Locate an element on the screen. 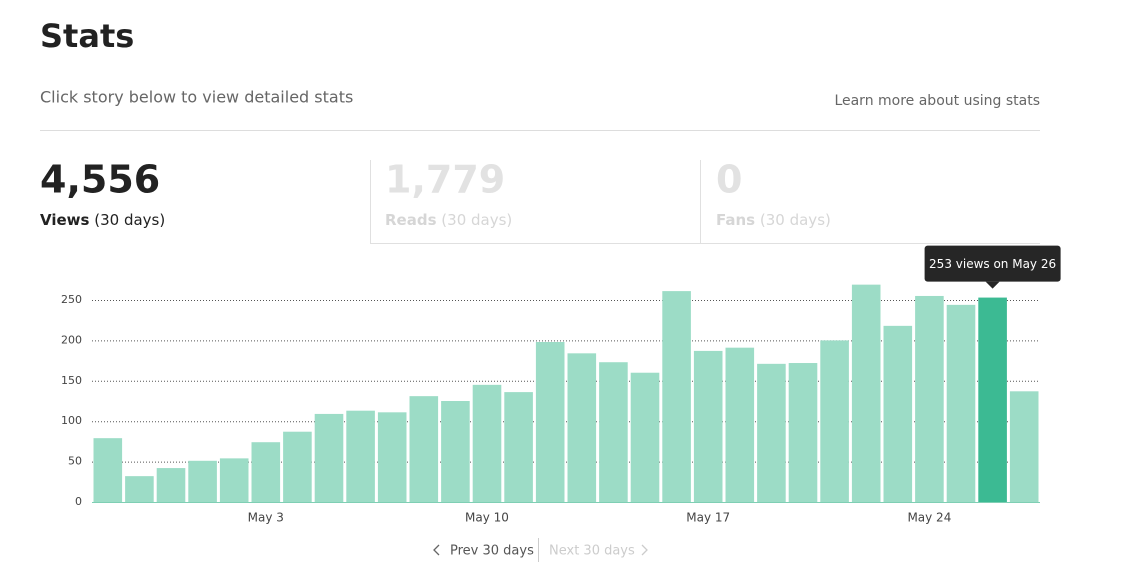 Image resolution: width=1131 pixels, height=581 pixels. tile-views: 4,556 Views (30 days) is located at coordinates (102, 193).